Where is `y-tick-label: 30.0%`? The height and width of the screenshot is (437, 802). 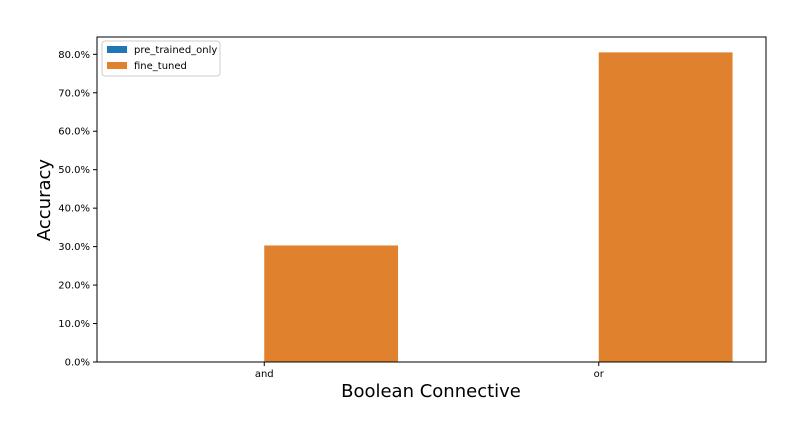 y-tick-label: 30.0% is located at coordinates (74, 247).